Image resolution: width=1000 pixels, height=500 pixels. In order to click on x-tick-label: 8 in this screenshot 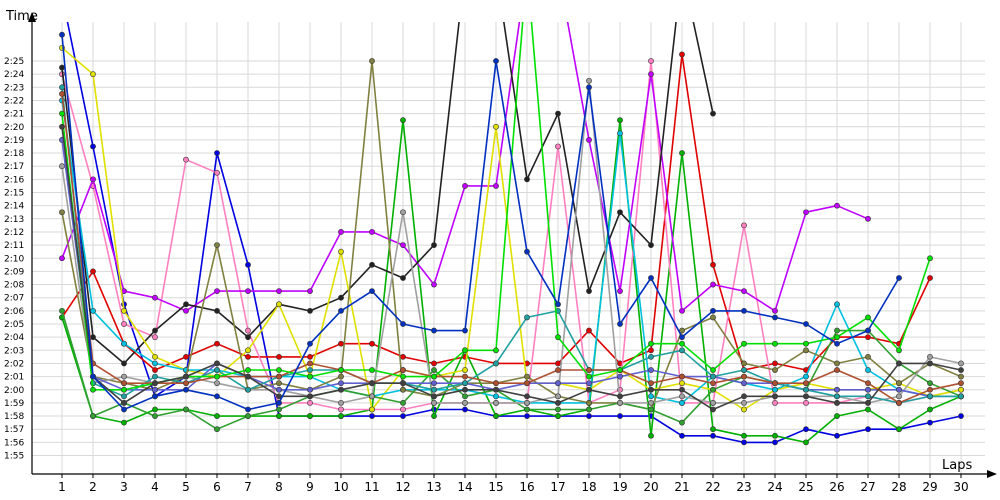, I will do `click(279, 487)`.